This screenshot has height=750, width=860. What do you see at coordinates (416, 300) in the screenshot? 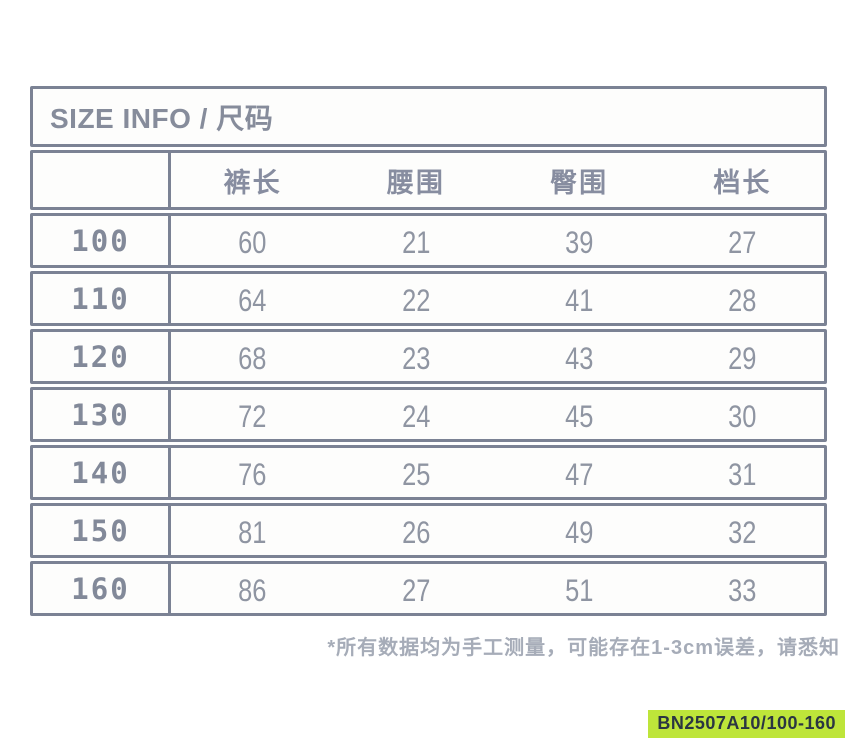
I see `cell-value: 22` at bounding box center [416, 300].